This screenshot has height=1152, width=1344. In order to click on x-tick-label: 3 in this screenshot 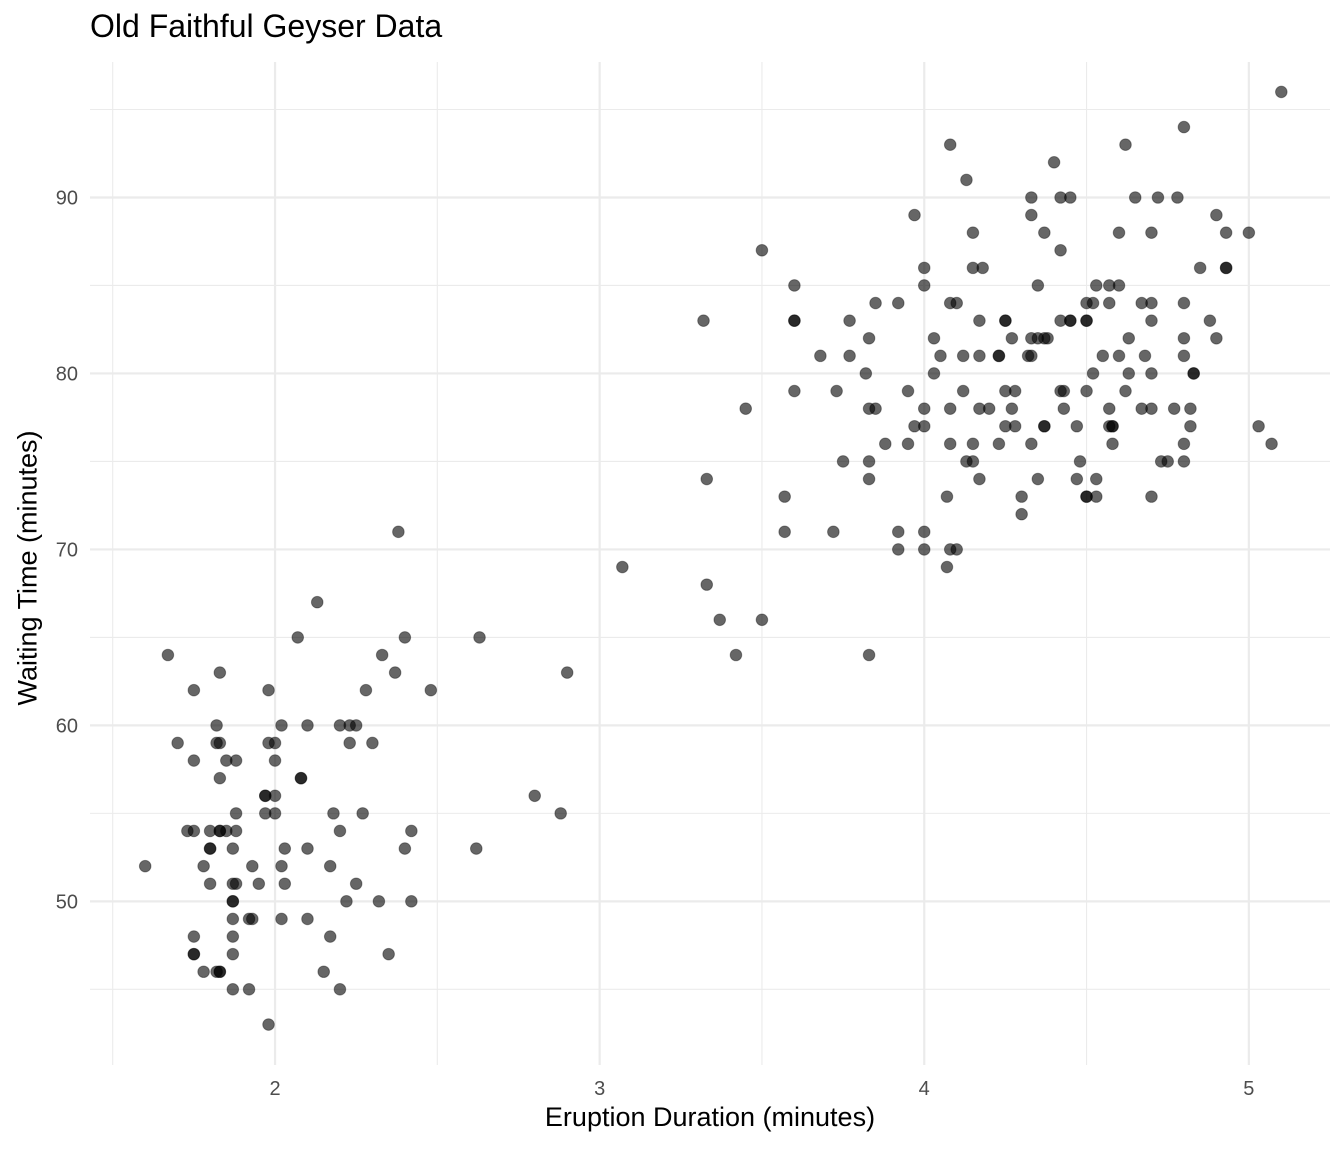, I will do `click(599, 1089)`.